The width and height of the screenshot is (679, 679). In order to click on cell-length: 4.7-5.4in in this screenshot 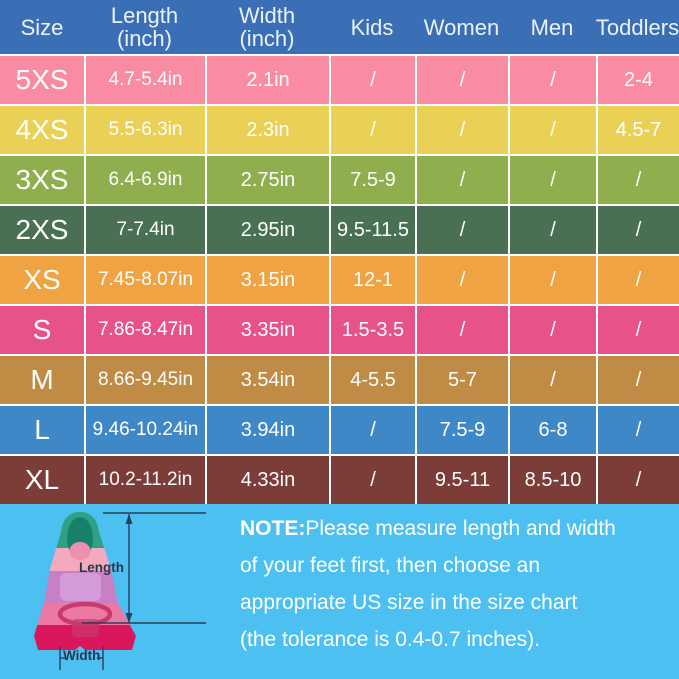, I will do `click(145, 80)`.